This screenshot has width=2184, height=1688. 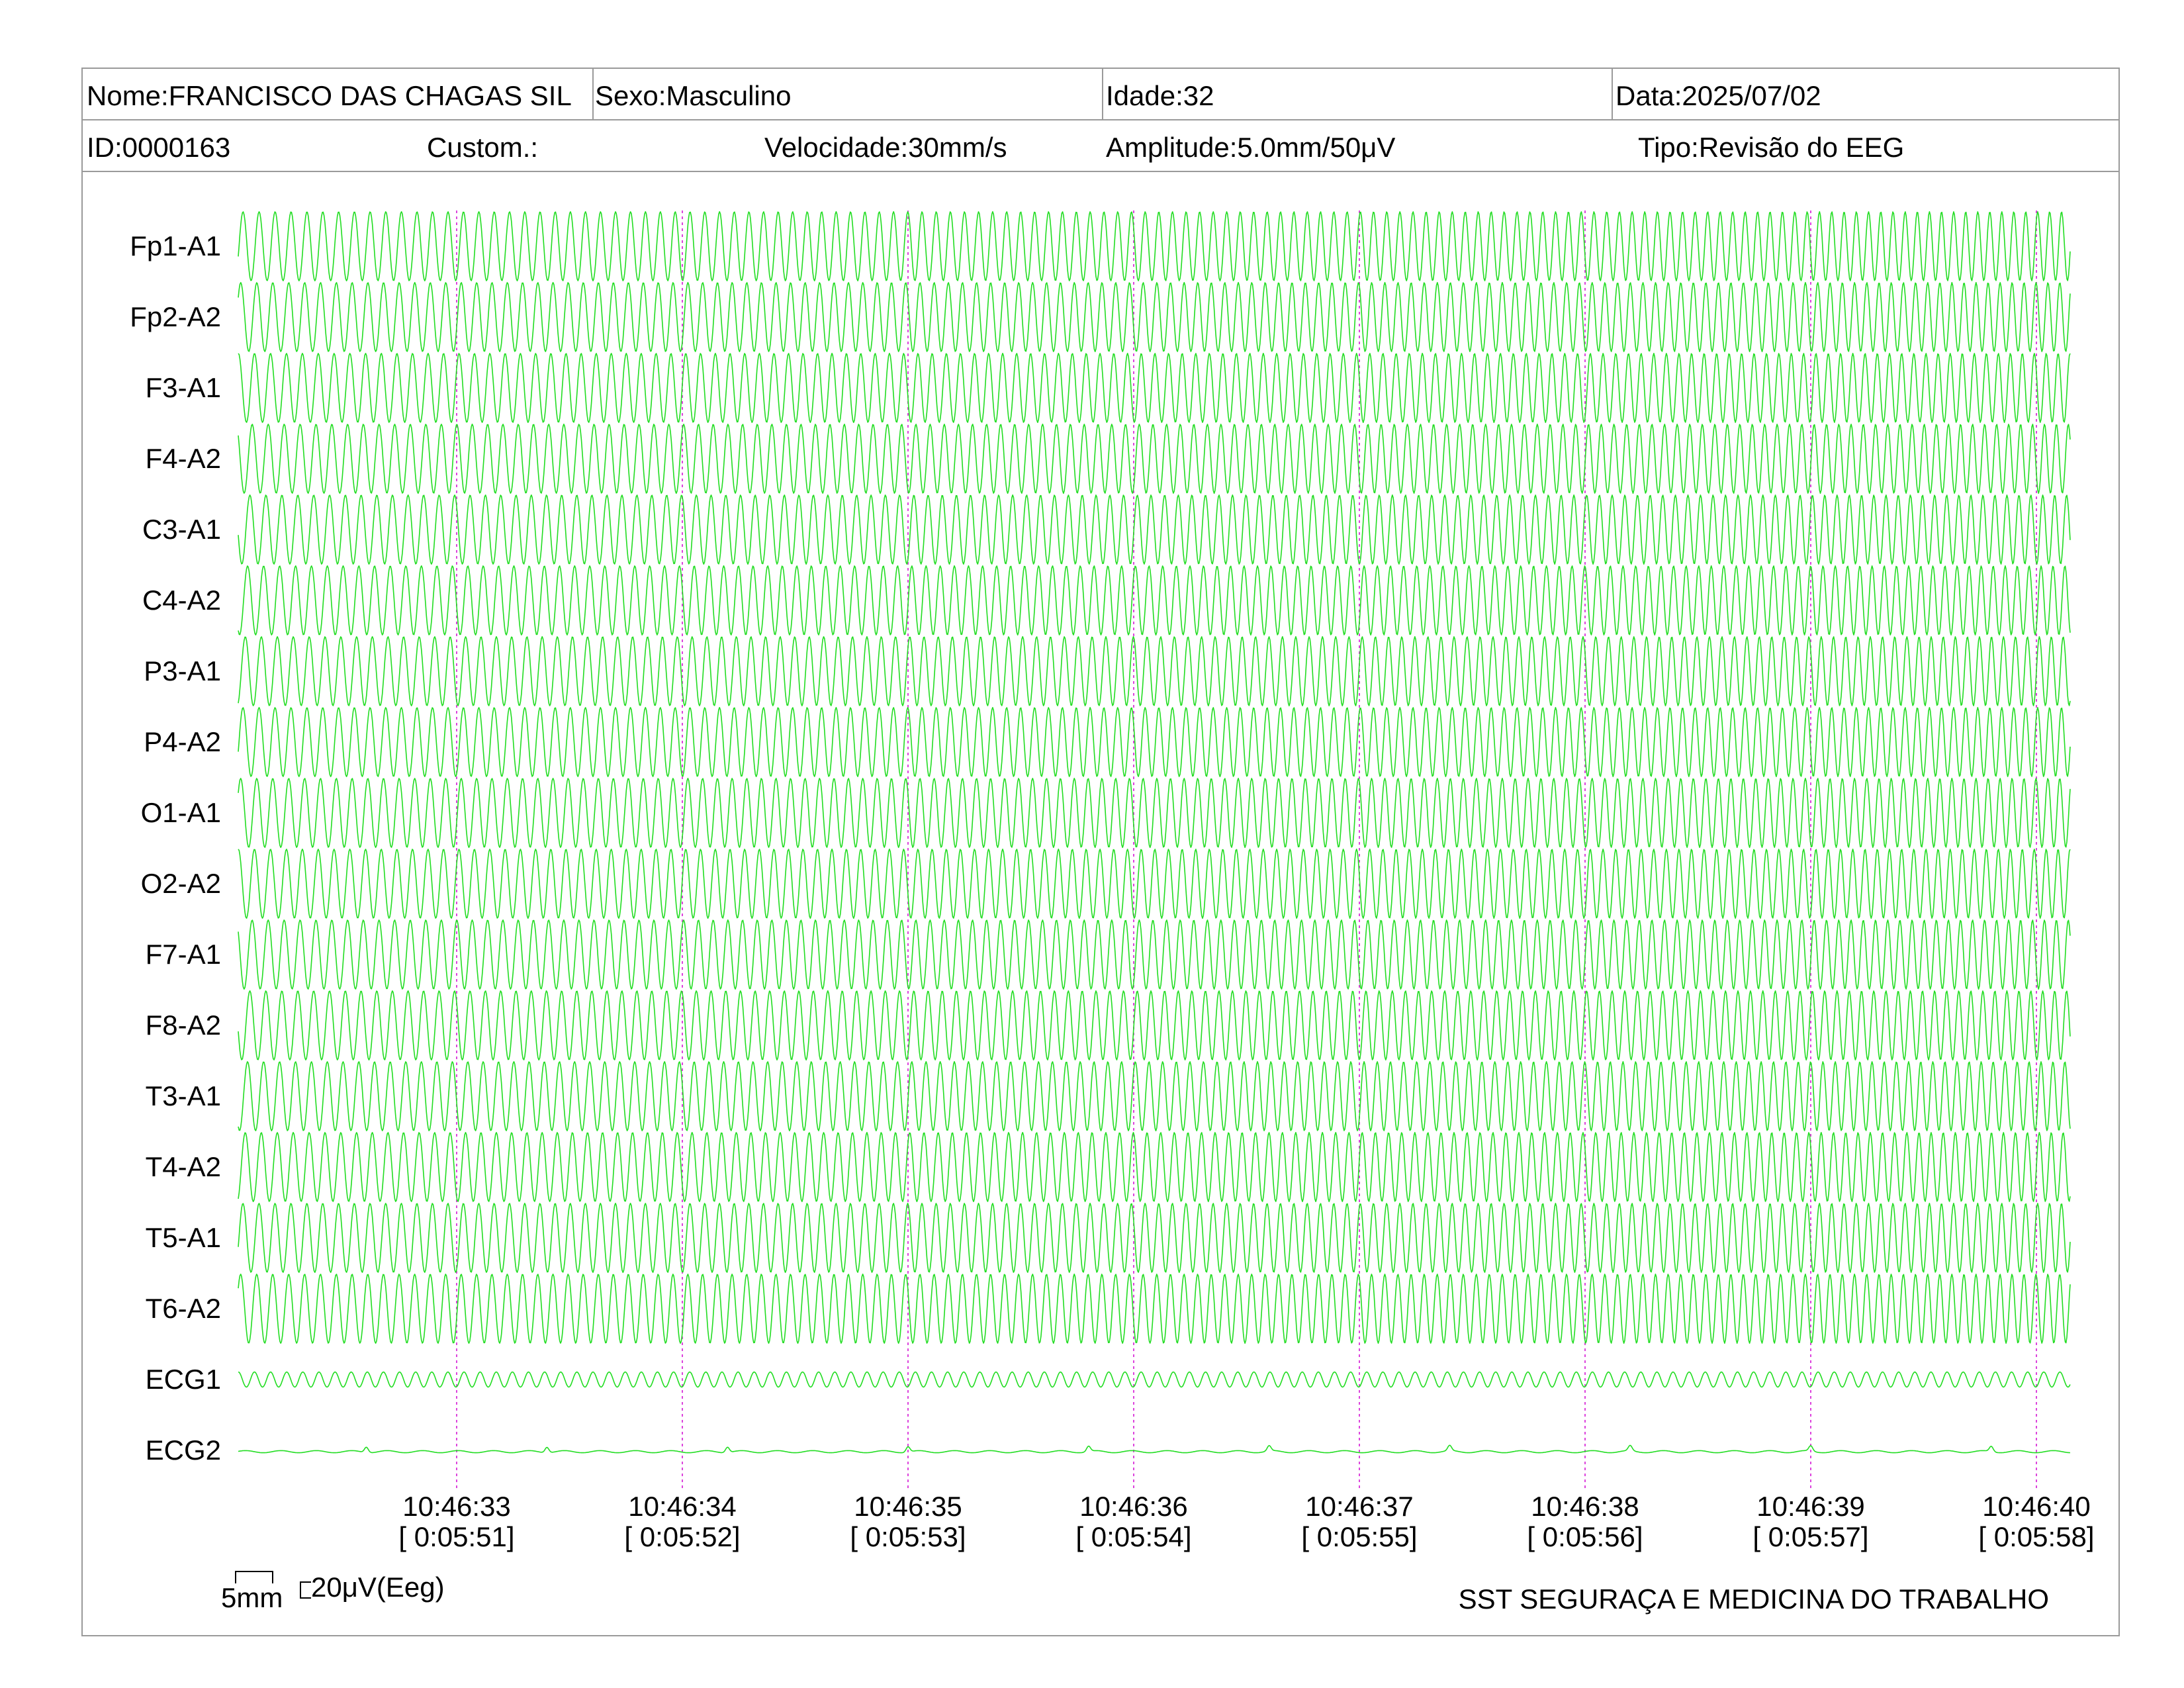 I want to click on eeg-trace-o2-a2, so click(x=1154, y=884).